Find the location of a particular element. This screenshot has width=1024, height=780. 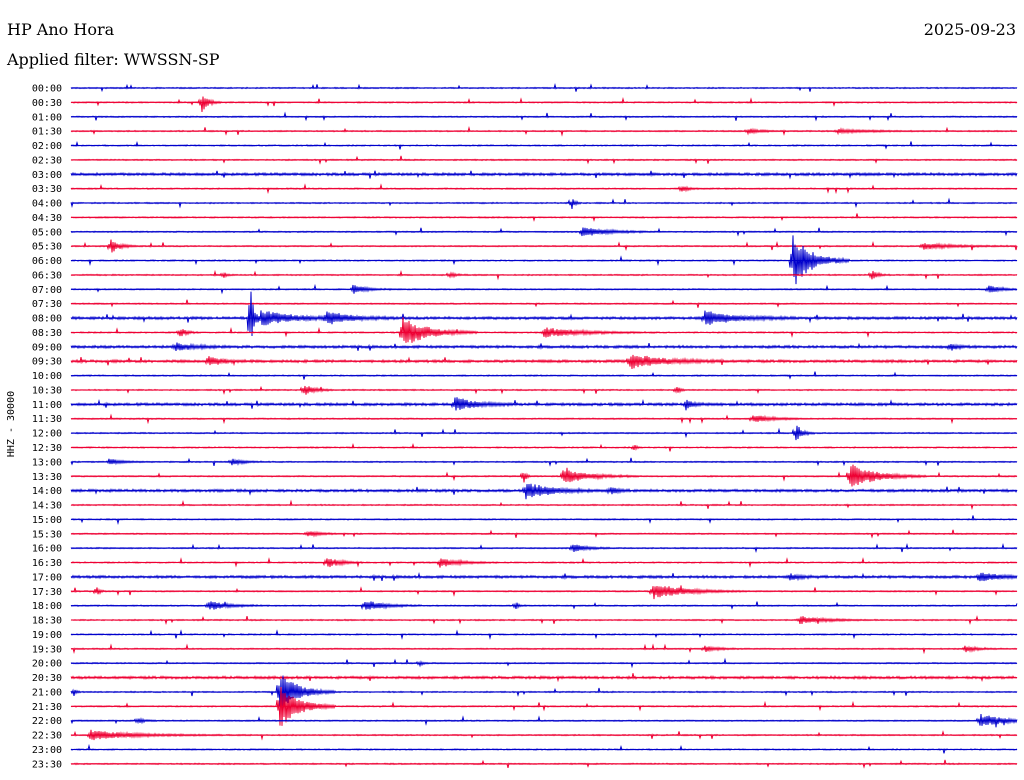

row-time-label: 15:30 is located at coordinates (47, 534).